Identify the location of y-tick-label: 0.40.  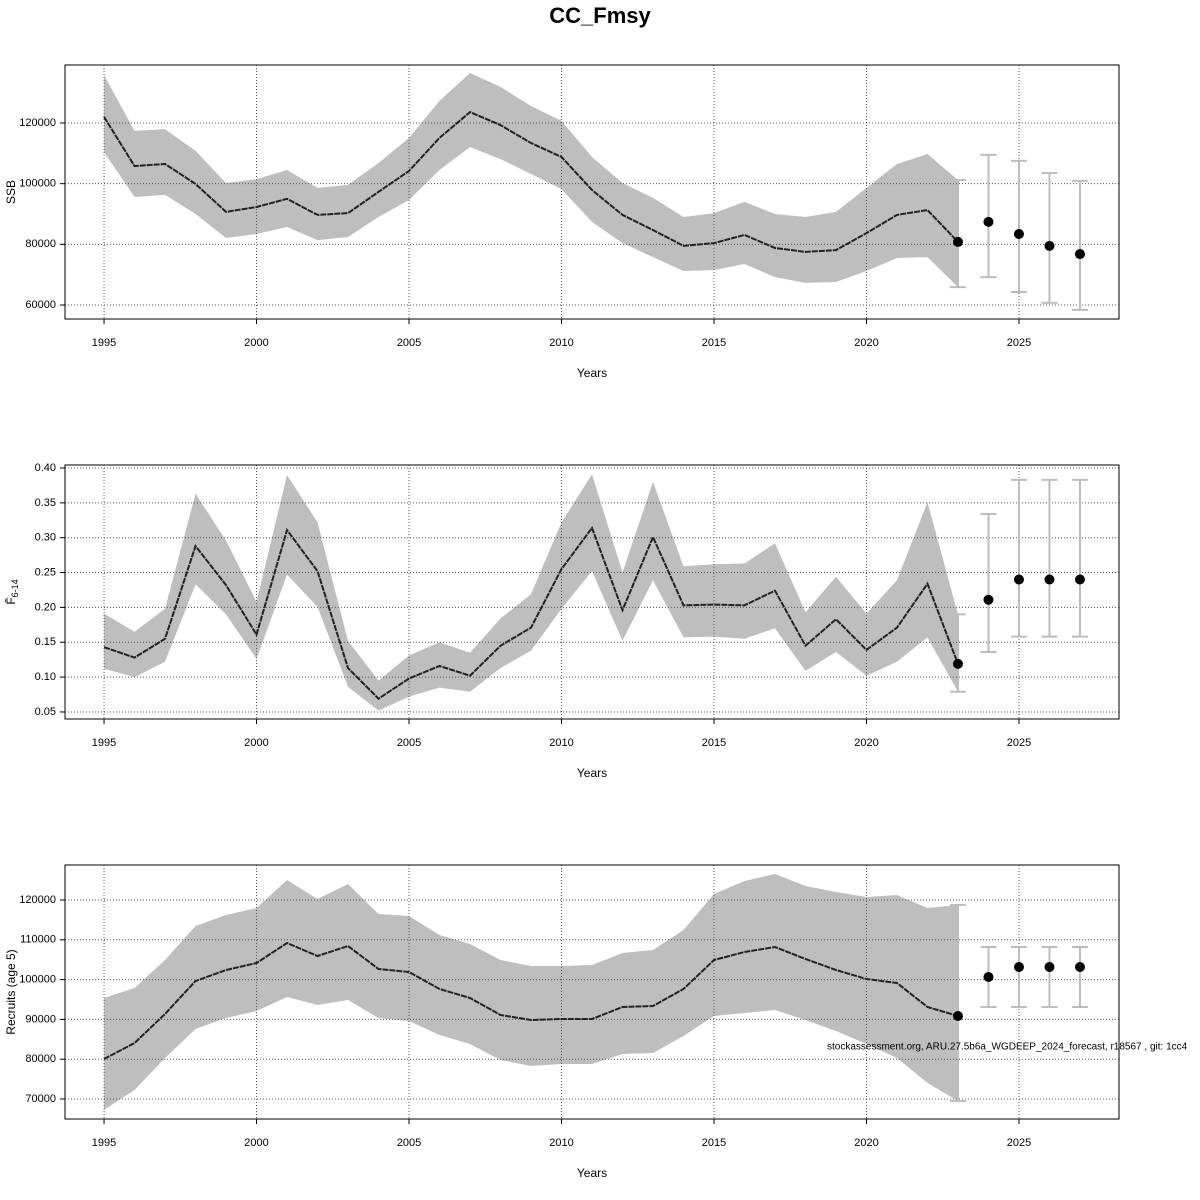
(45, 468).